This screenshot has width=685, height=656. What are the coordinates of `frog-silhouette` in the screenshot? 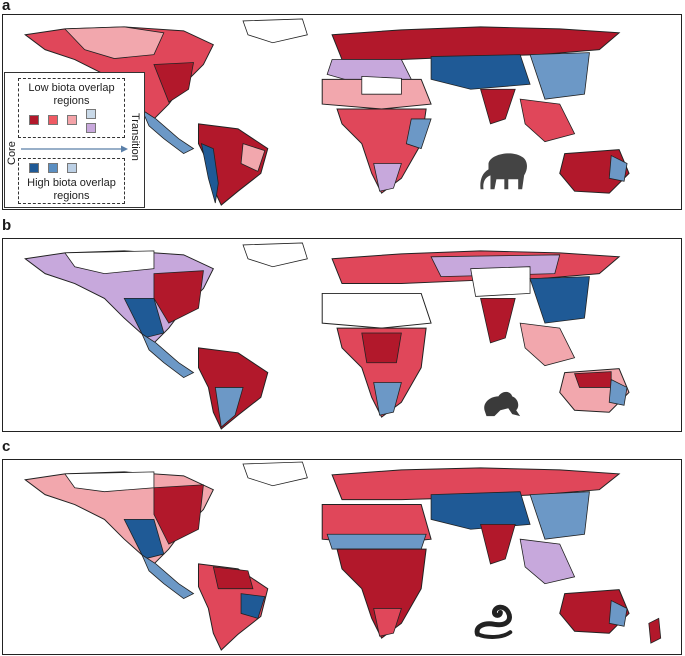 It's located at (502, 404).